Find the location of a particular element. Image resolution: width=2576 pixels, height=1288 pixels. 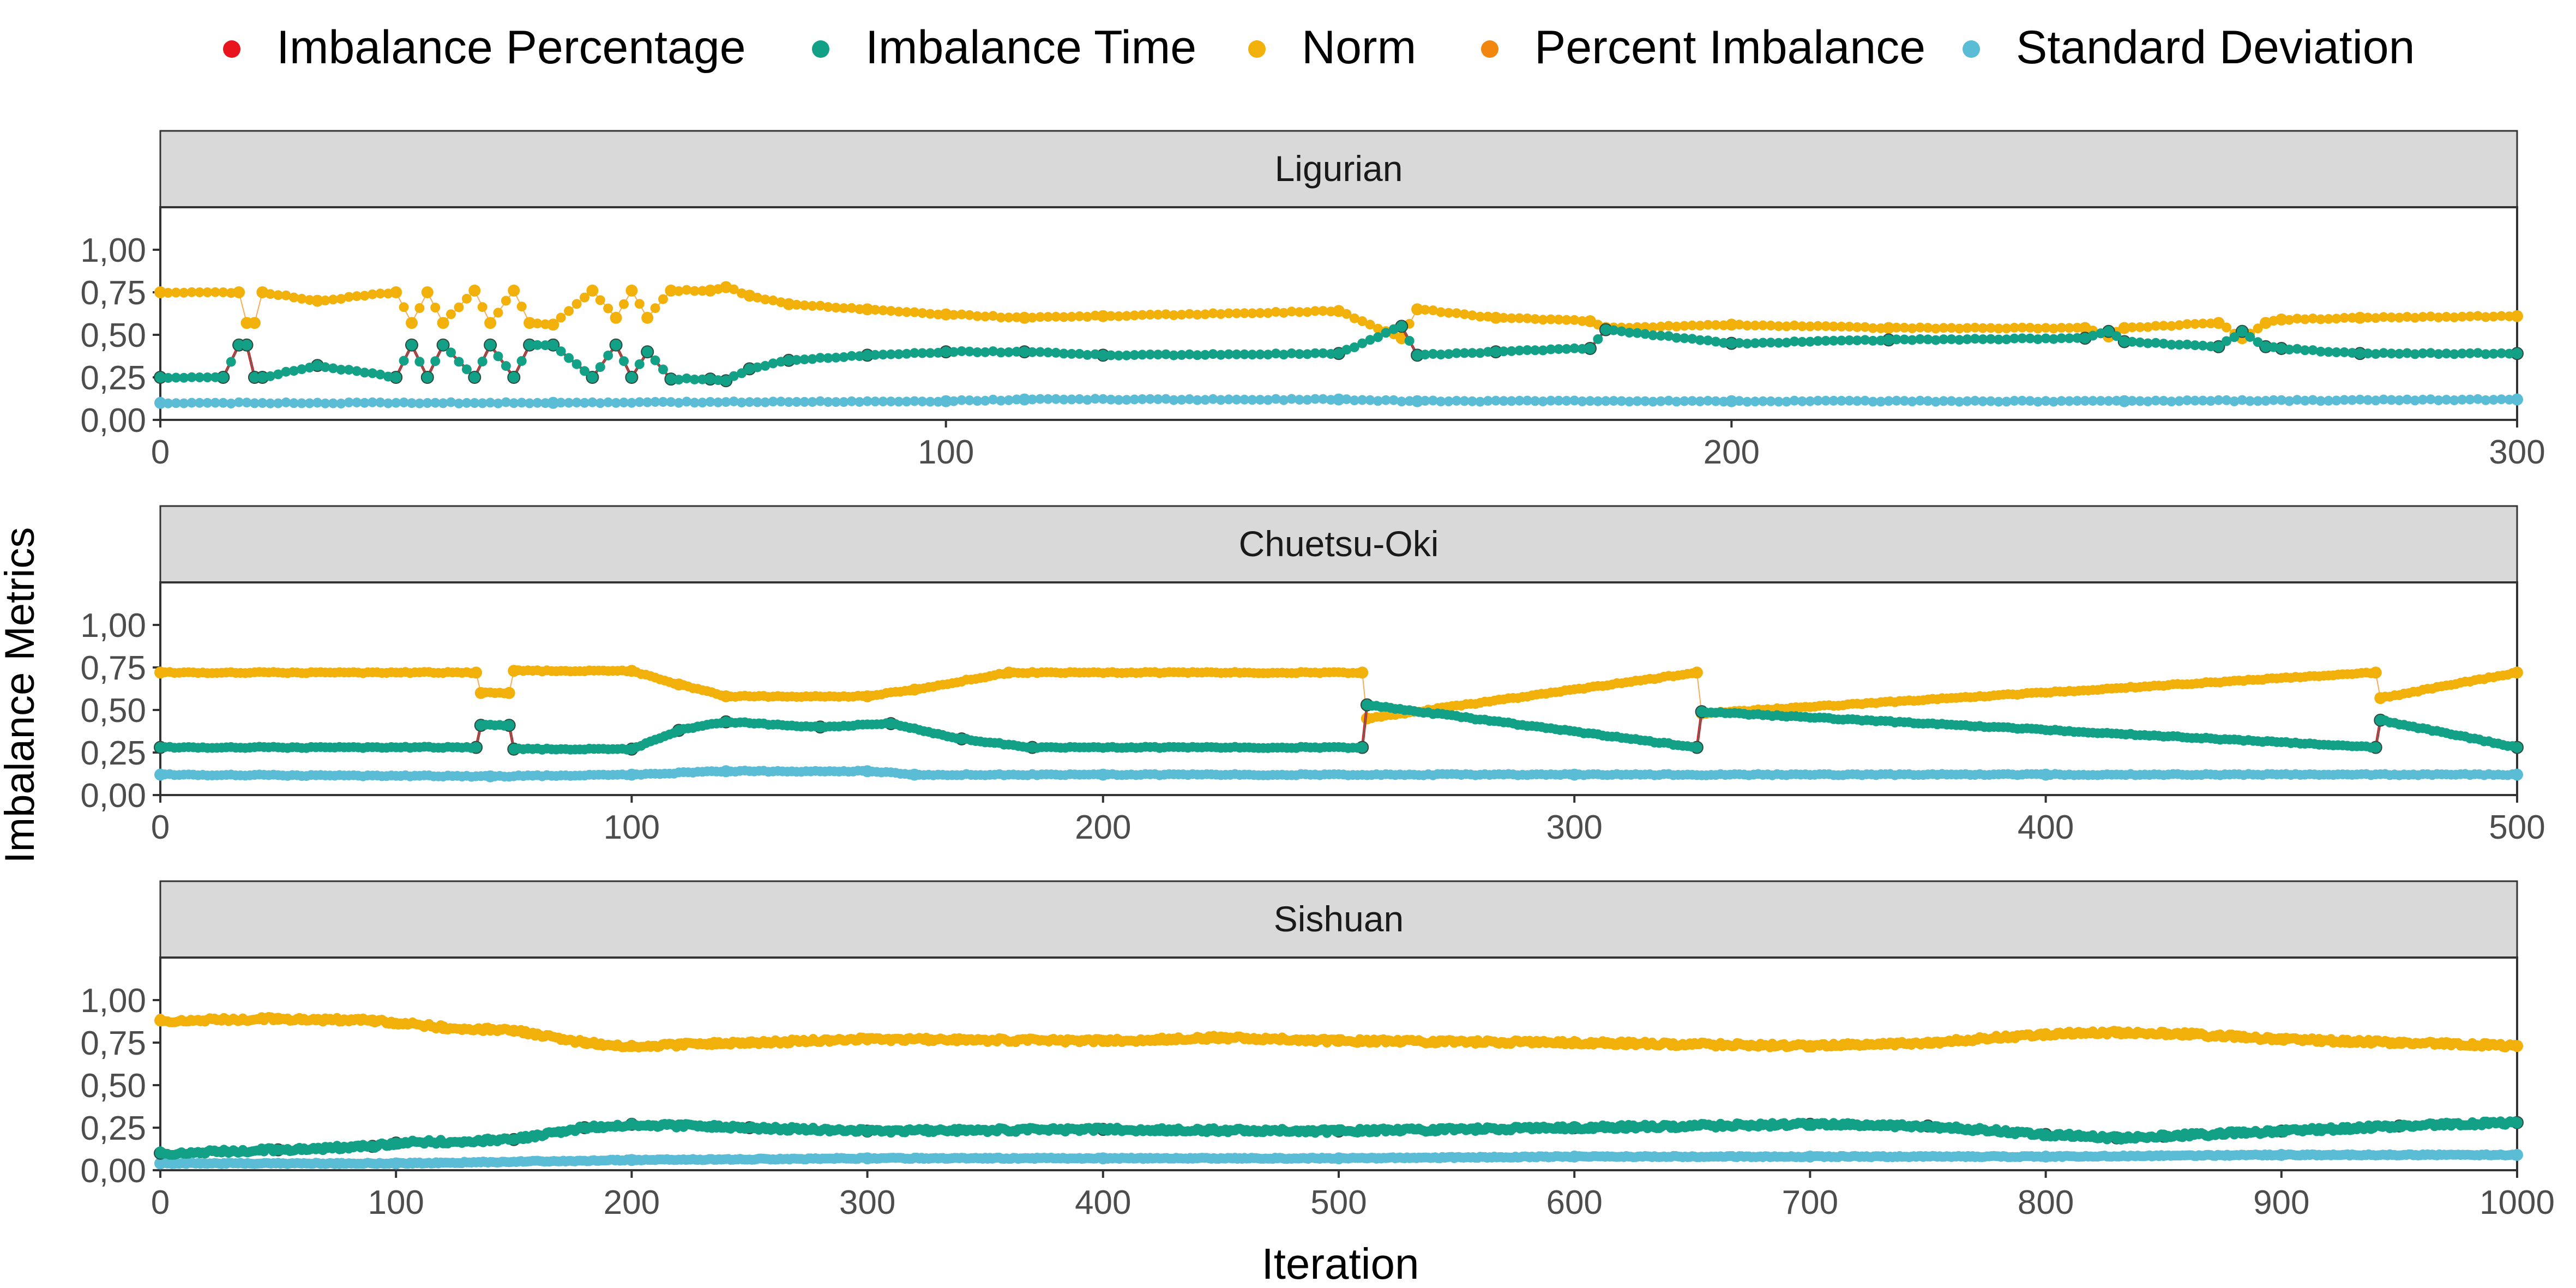

series-imbalance-time is located at coordinates (1339, 727).